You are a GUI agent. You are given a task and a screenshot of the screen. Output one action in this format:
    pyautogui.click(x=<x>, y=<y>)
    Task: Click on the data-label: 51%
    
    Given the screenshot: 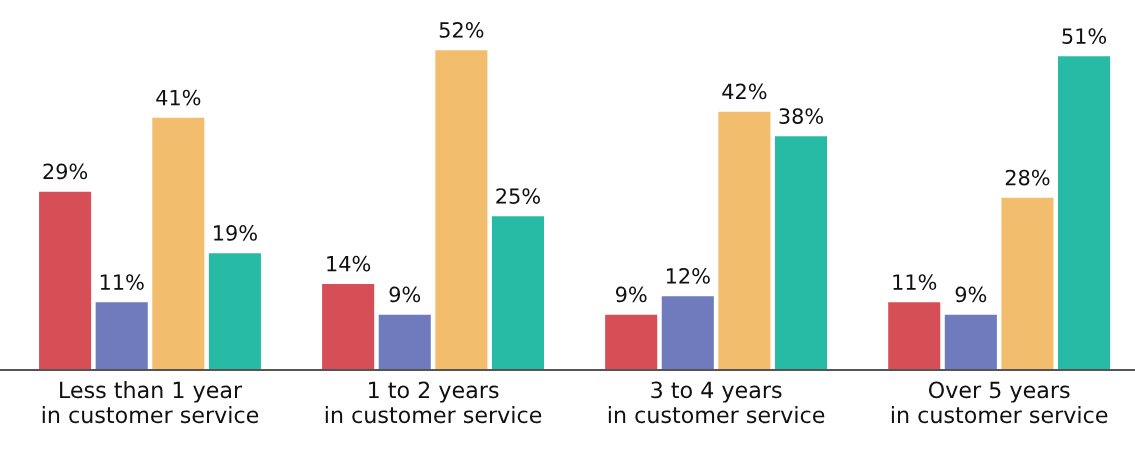 What is the action you would take?
    pyautogui.click(x=1084, y=36)
    